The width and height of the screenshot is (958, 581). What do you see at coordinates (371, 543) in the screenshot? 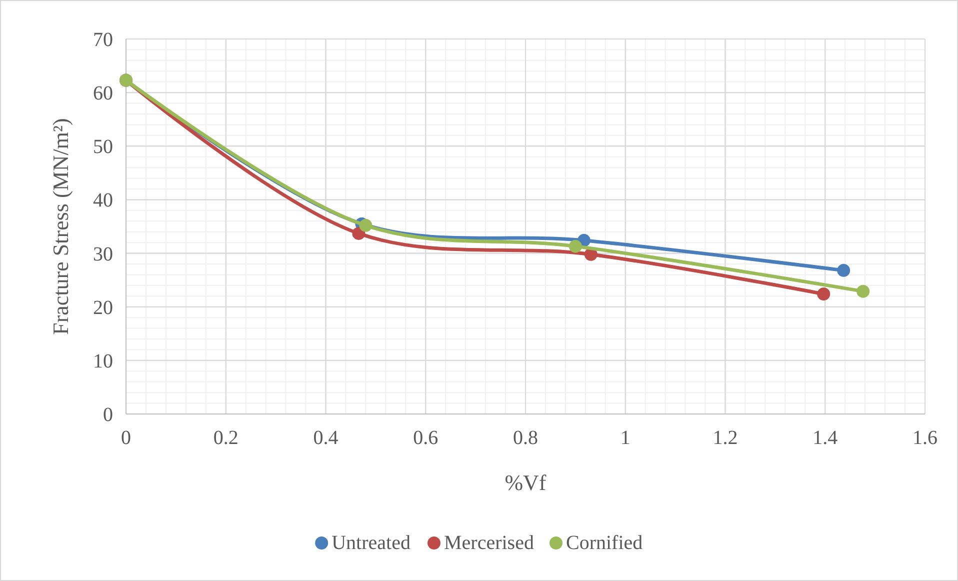
I see `legend-label: Untreated` at bounding box center [371, 543].